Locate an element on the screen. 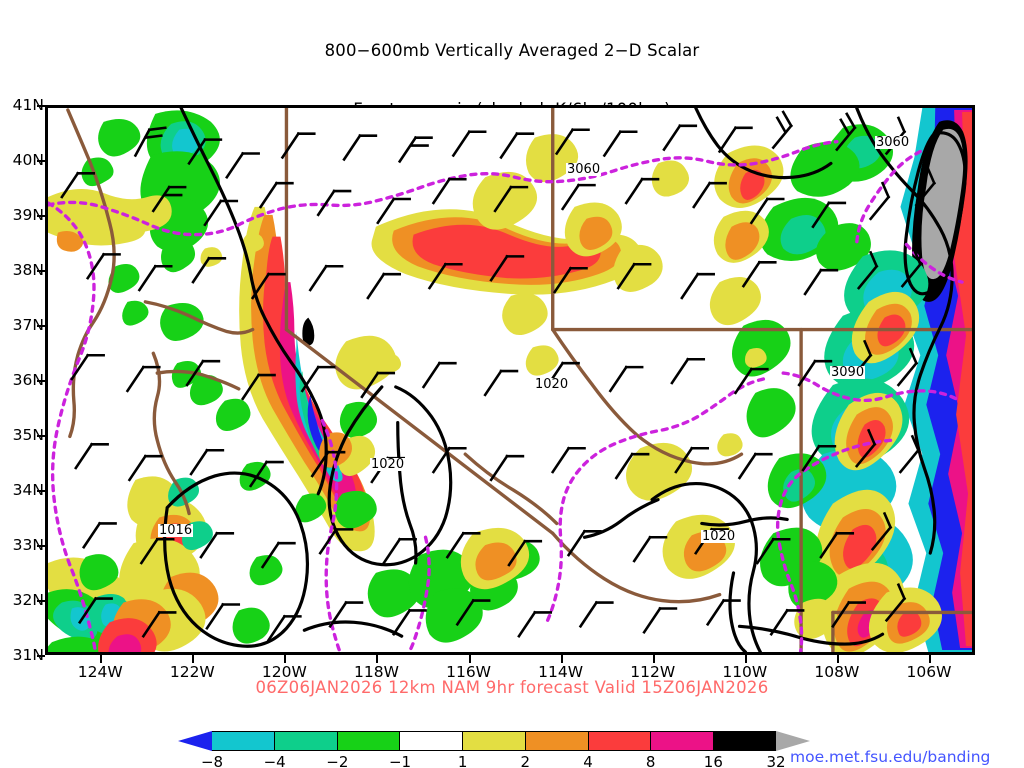  lat-tick-33N is located at coordinates (41, 546).